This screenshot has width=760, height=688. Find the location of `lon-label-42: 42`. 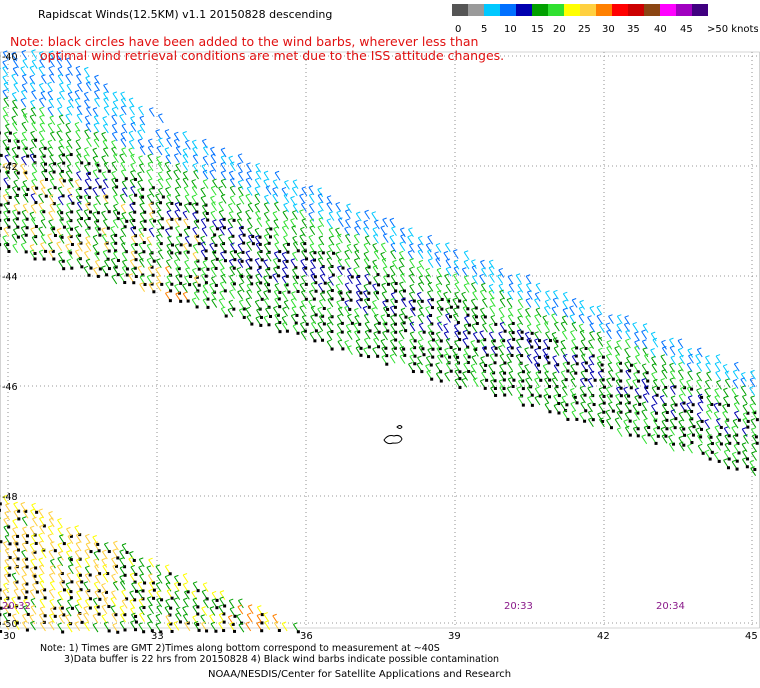

lon-label-42: 42 is located at coordinates (603, 636).